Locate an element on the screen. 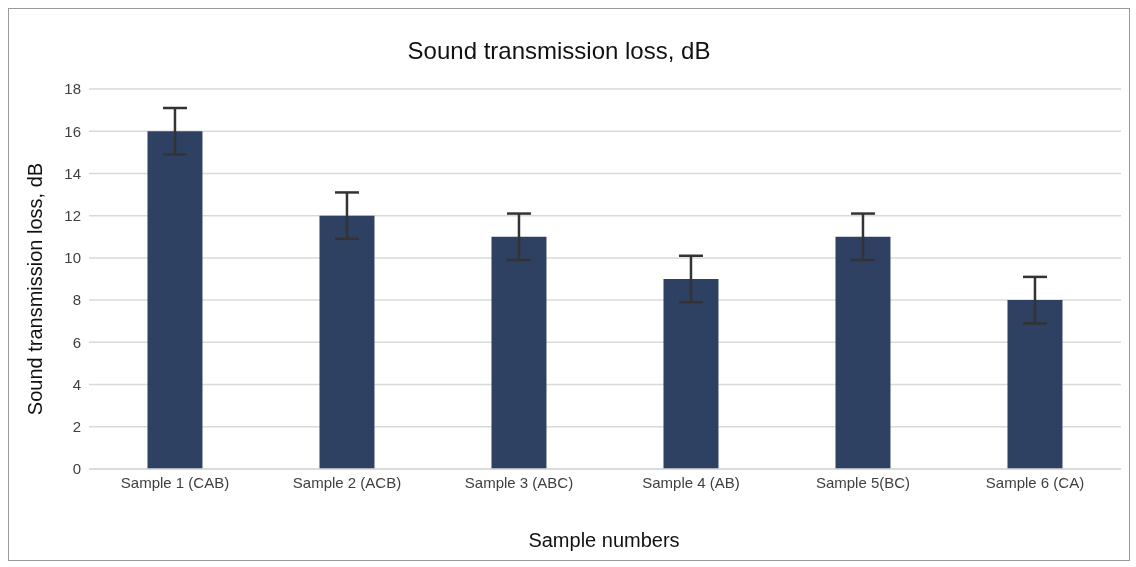  y-tick-label: 12 is located at coordinates (72, 215).